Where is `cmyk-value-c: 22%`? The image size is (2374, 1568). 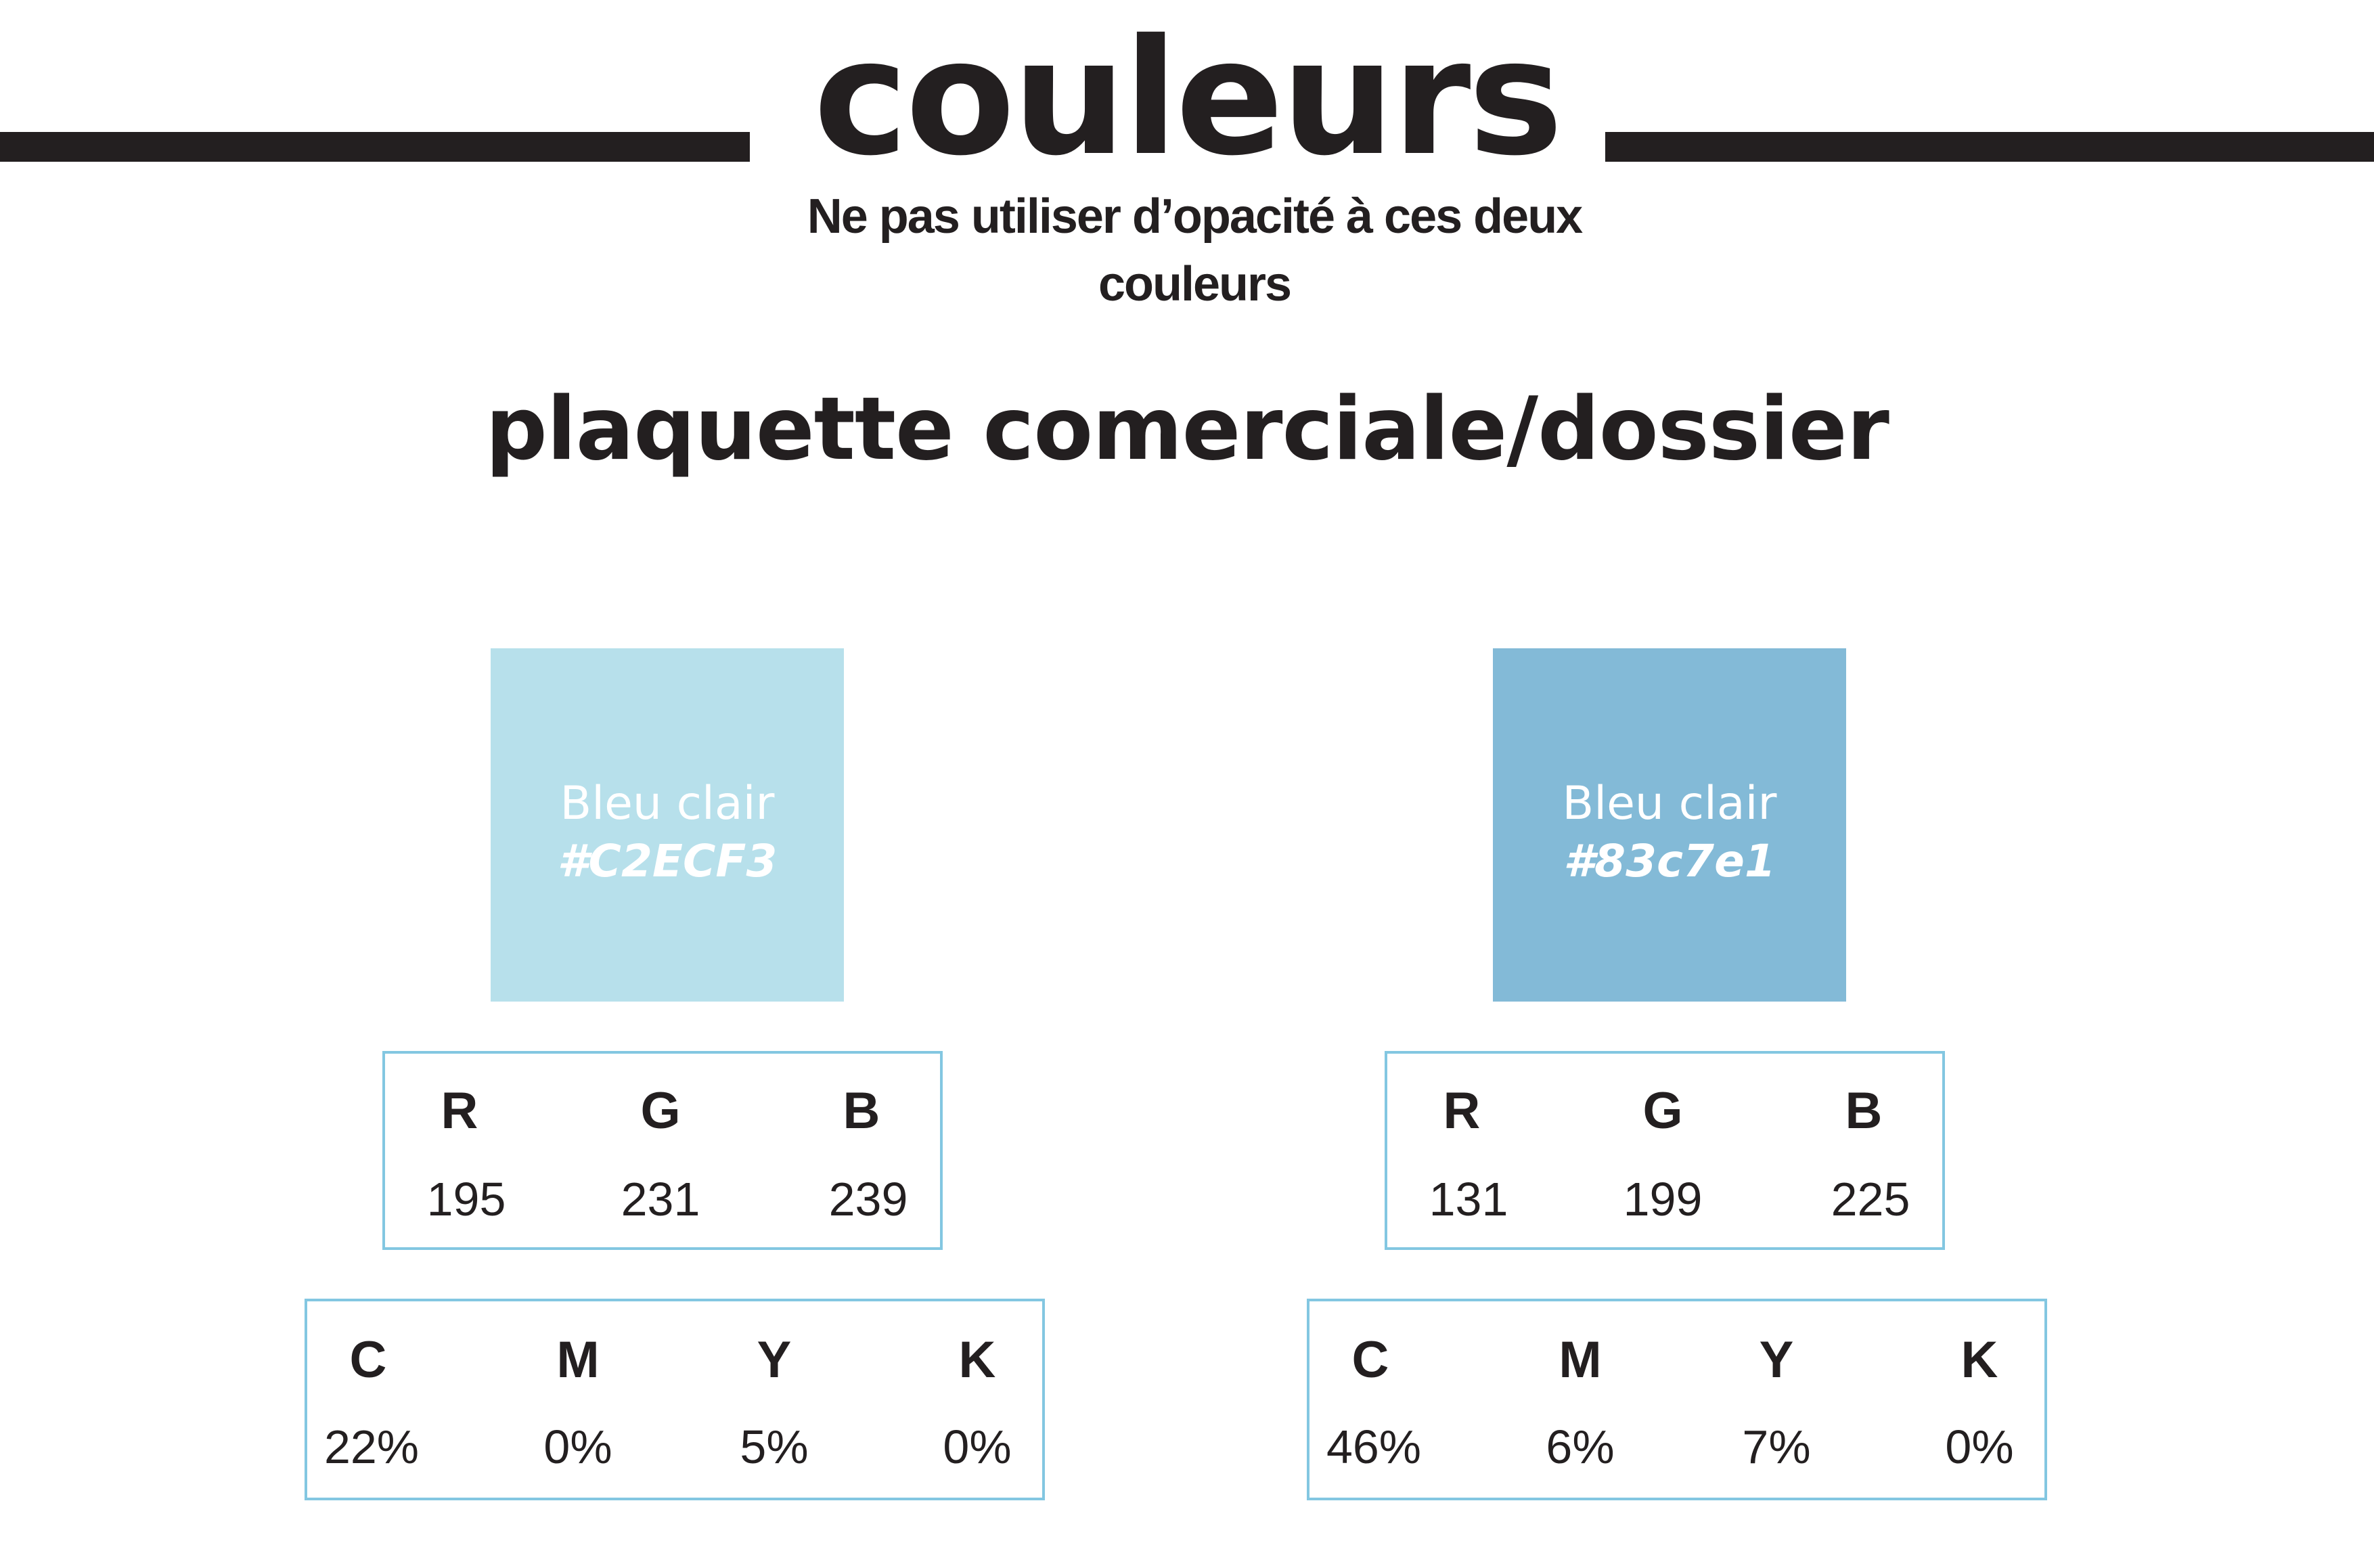 cmyk-value-c: 22% is located at coordinates (371, 1446).